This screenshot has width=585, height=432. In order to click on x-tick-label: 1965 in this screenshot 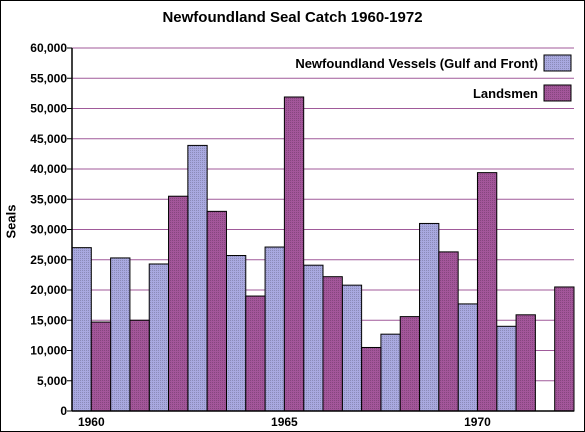, I will do `click(284, 422)`.